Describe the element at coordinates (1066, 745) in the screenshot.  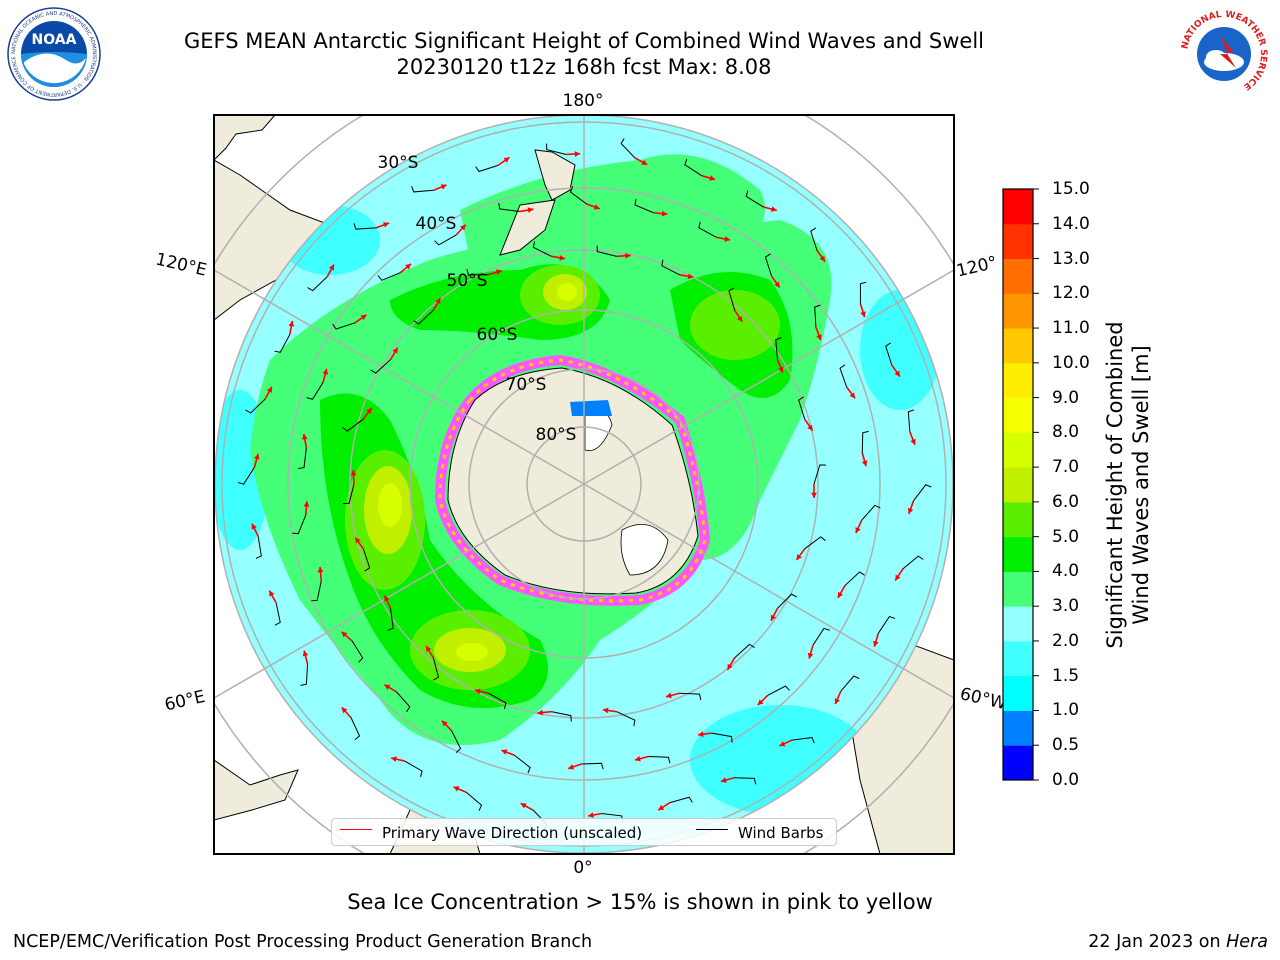
I see `colorbar-tick-label: 0.5` at that location.